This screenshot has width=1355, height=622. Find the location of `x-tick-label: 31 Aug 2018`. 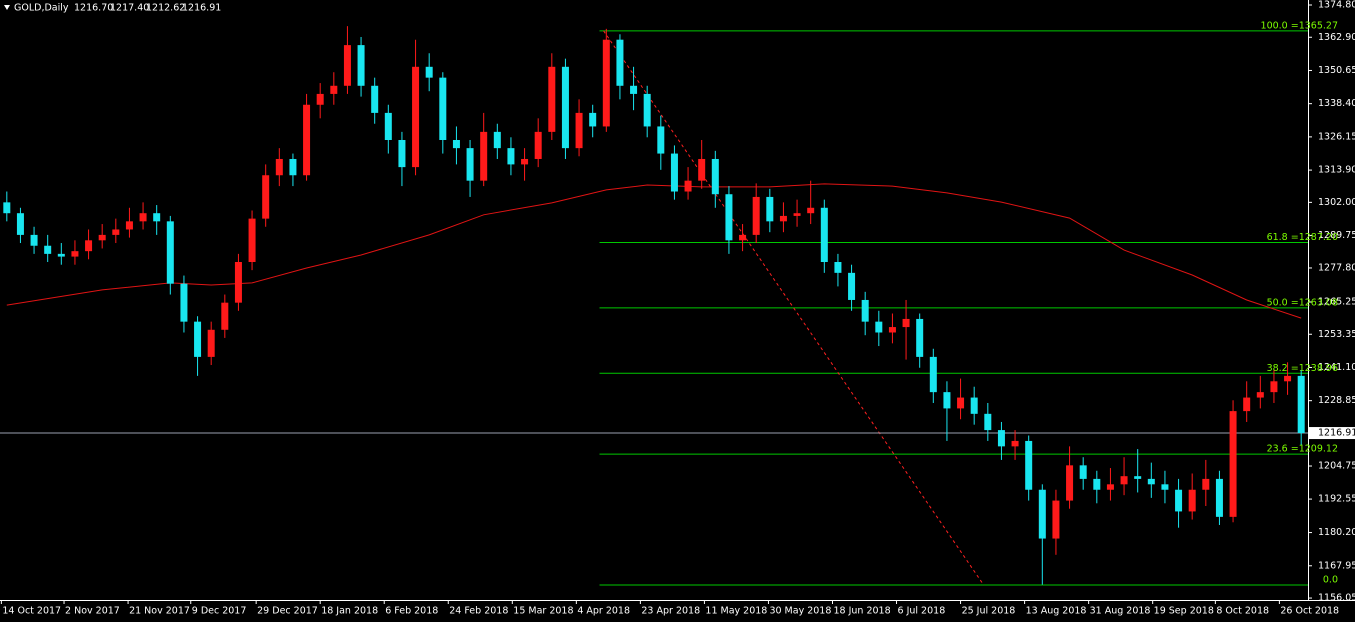

x-tick-label: 31 Aug 2018 is located at coordinates (1120, 611).